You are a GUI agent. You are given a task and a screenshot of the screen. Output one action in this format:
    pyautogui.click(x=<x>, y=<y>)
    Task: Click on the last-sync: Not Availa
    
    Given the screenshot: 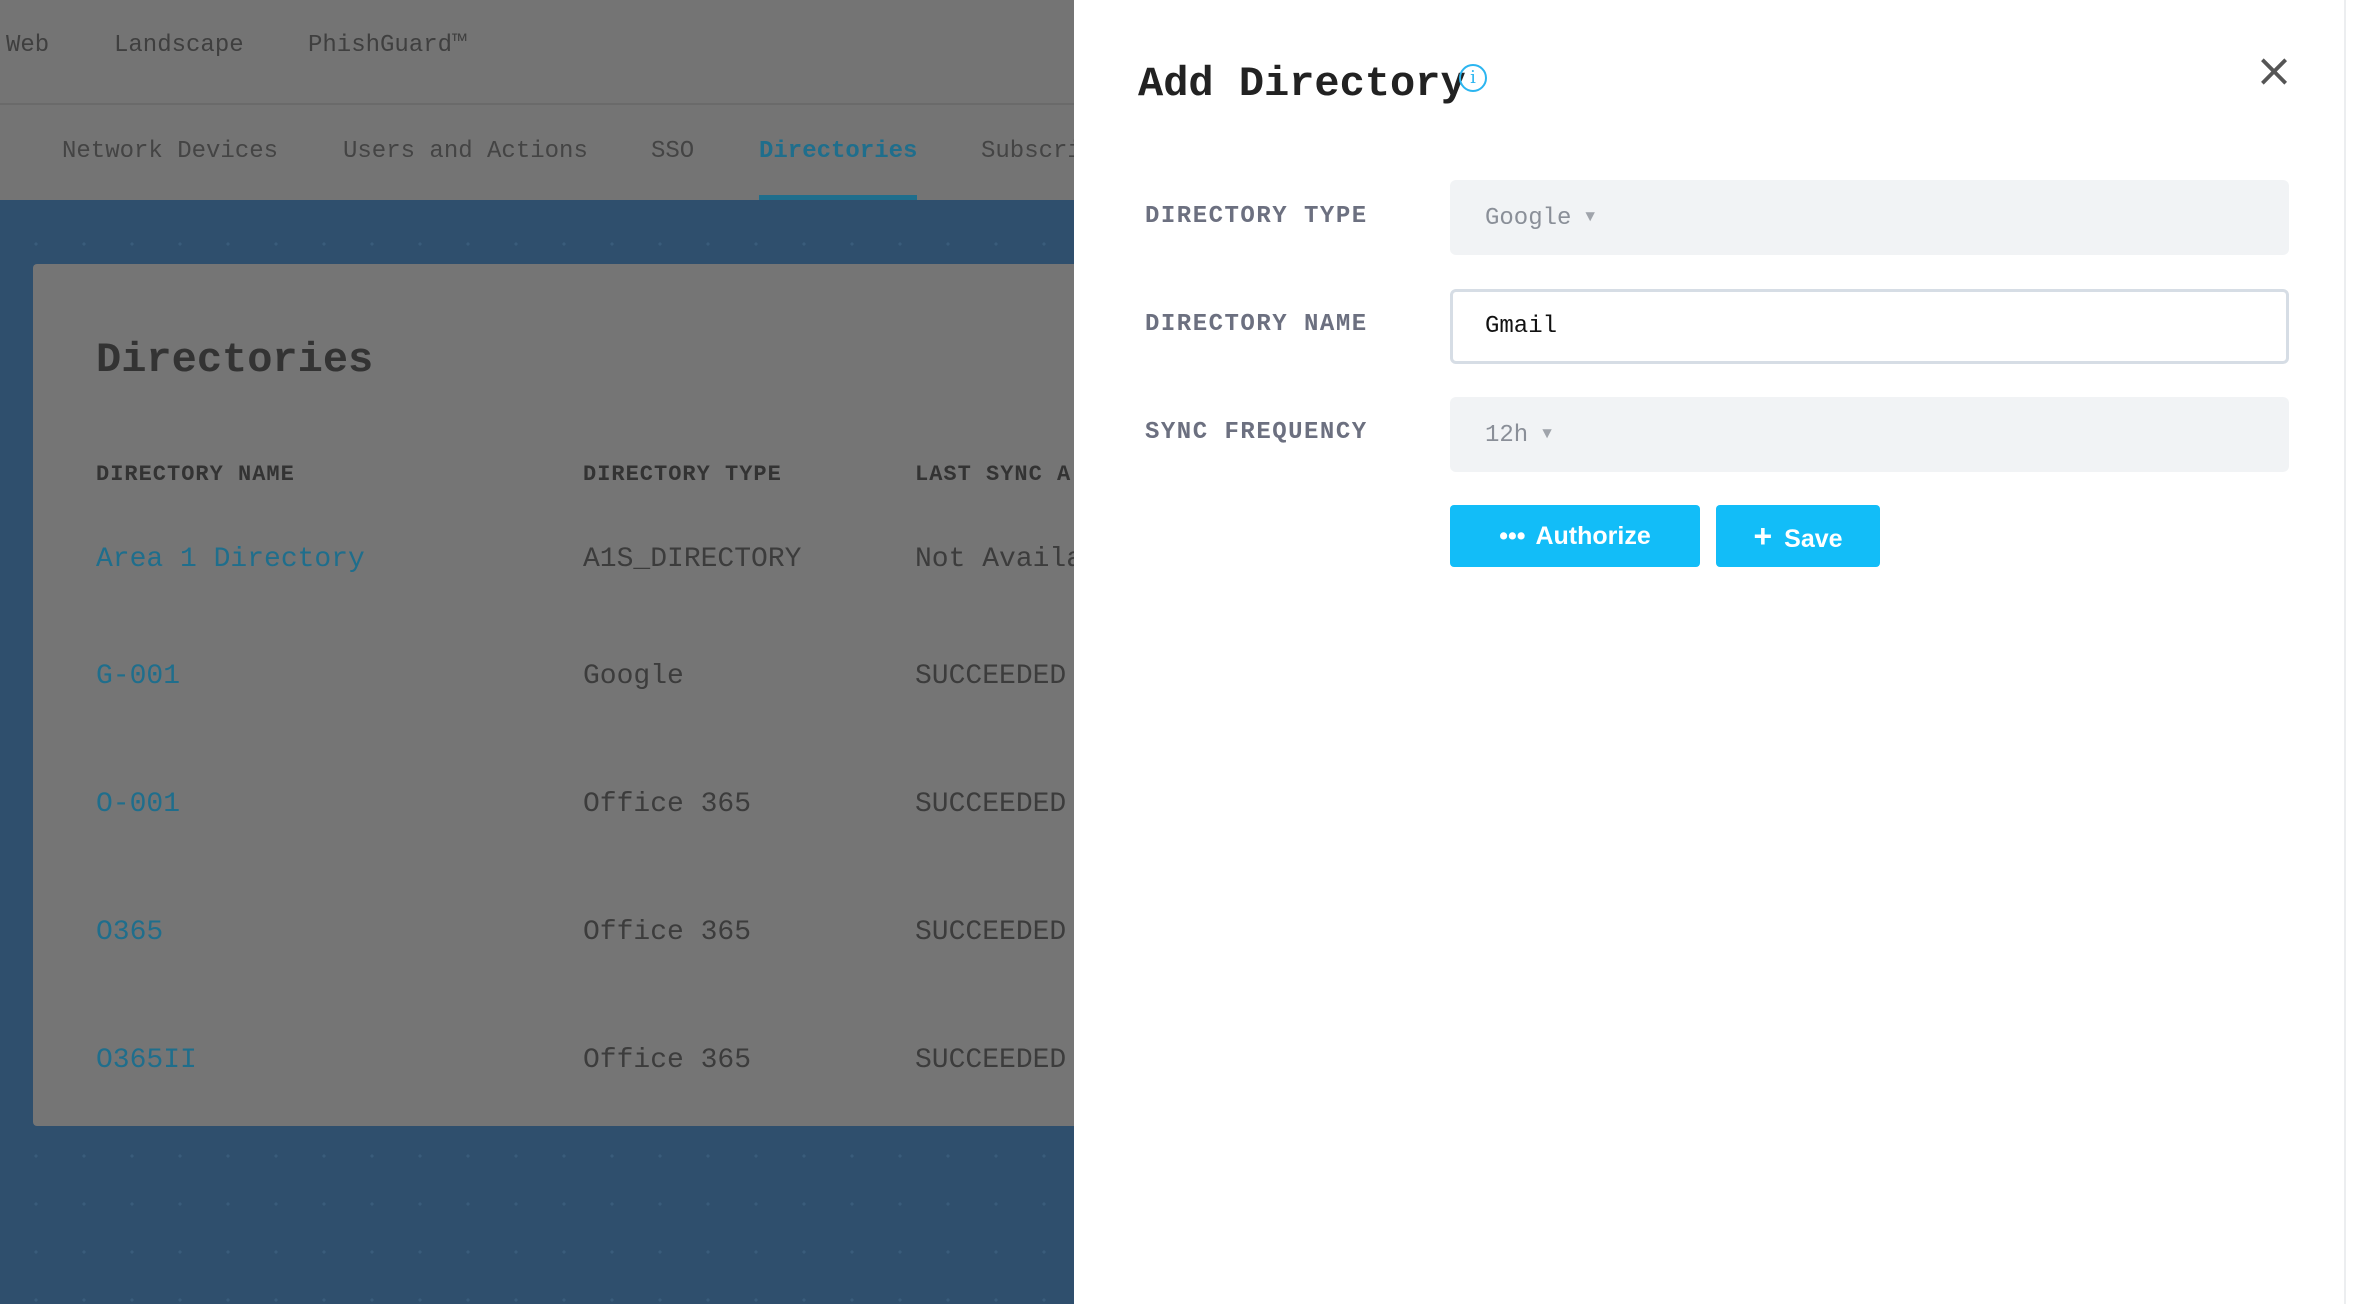 What is the action you would take?
    pyautogui.click(x=994, y=559)
    